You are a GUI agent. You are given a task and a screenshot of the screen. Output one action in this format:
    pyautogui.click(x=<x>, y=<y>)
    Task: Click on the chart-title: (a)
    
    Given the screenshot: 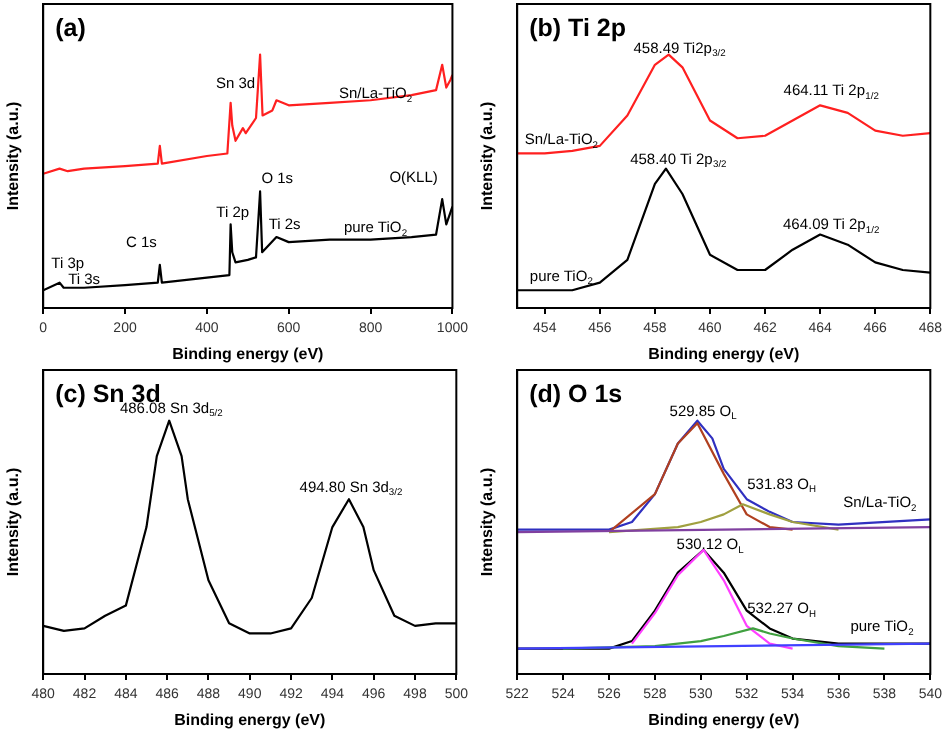 What is the action you would take?
    pyautogui.click(x=70, y=28)
    